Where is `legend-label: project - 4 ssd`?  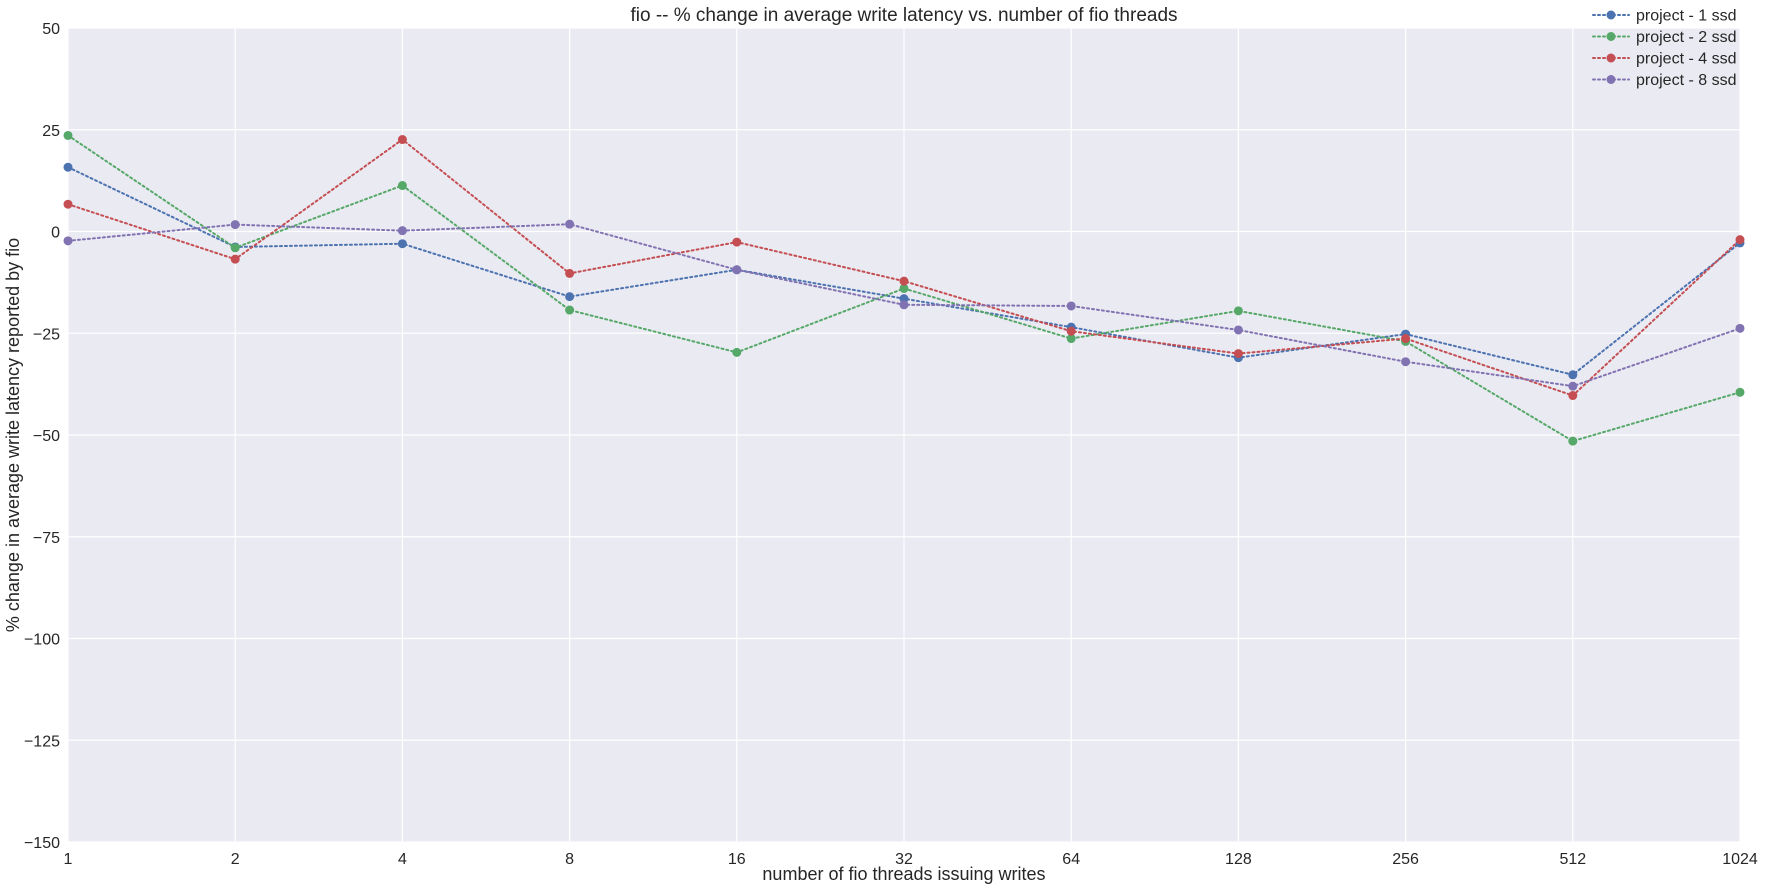 legend-label: project - 4 ssd is located at coordinates (1686, 59).